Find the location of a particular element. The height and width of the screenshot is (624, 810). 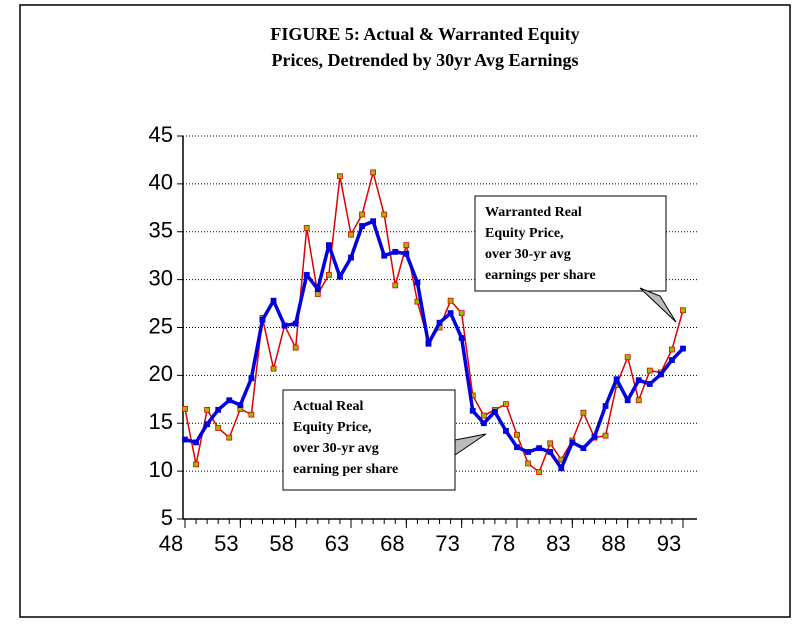

x-tick-label: 68 is located at coordinates (392, 543).